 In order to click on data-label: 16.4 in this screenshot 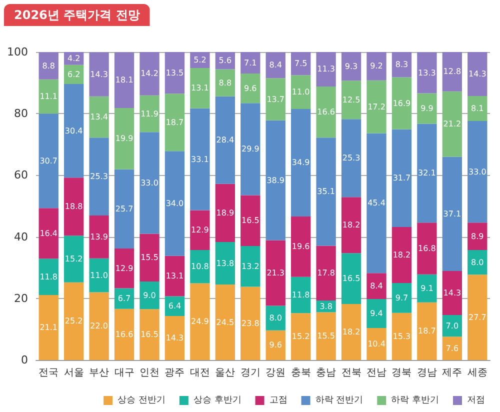, I will do `click(49, 233)`.